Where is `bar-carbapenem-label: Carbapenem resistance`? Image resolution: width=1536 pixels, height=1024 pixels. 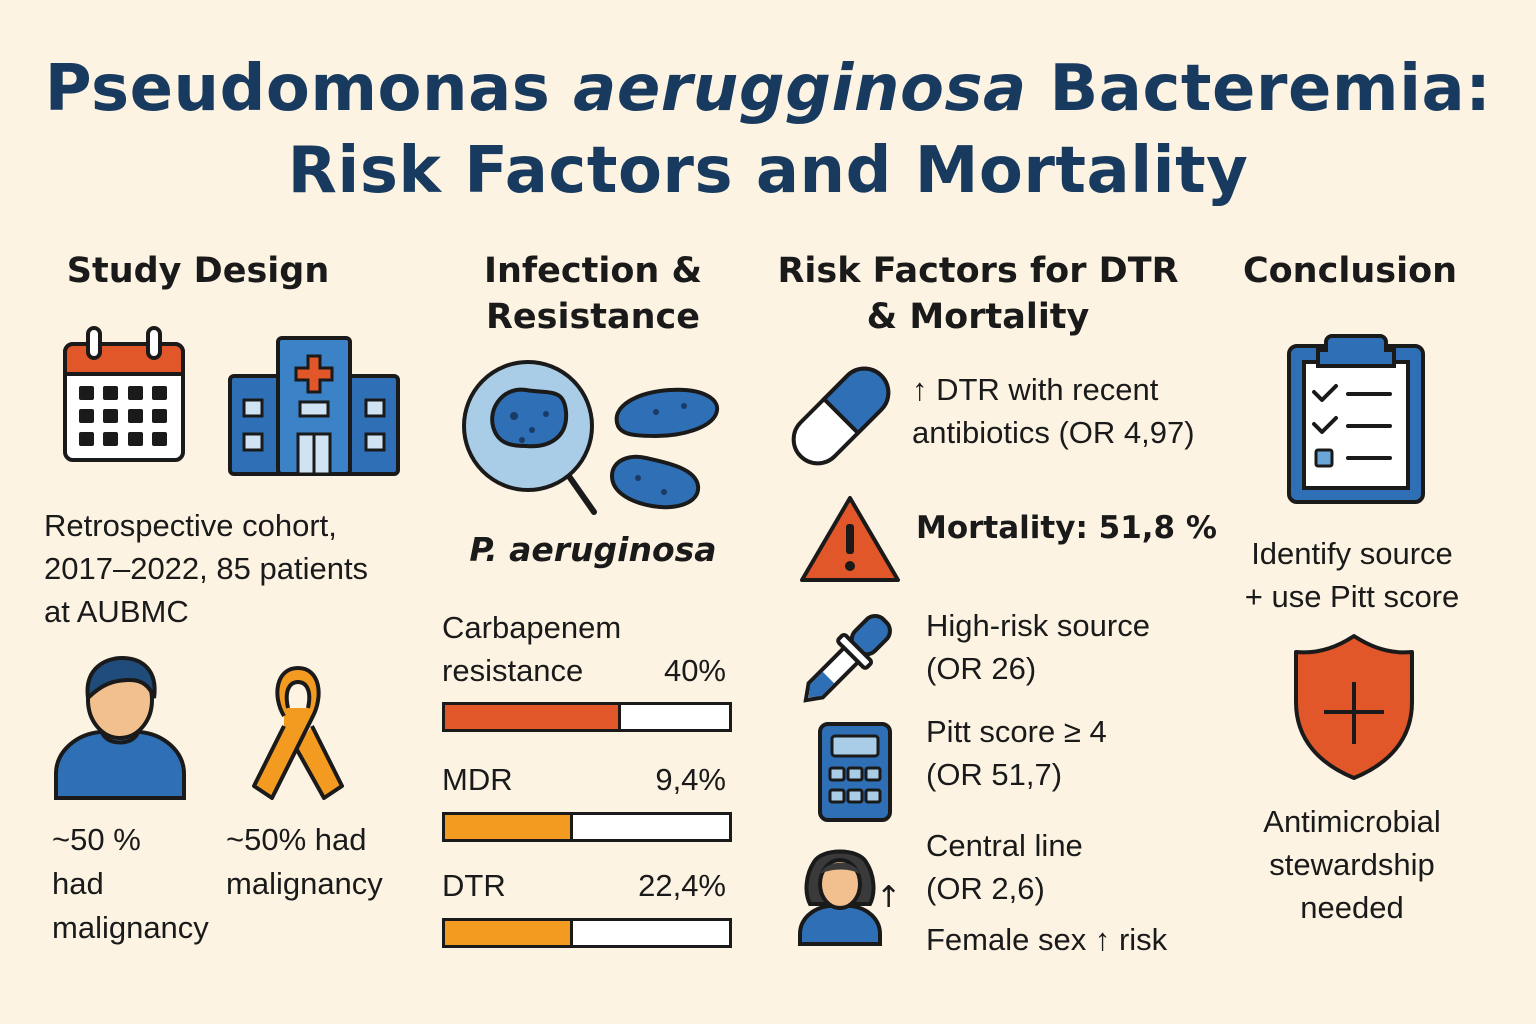
bar-carbapenem-label: Carbapenem resistance is located at coordinates (532, 649).